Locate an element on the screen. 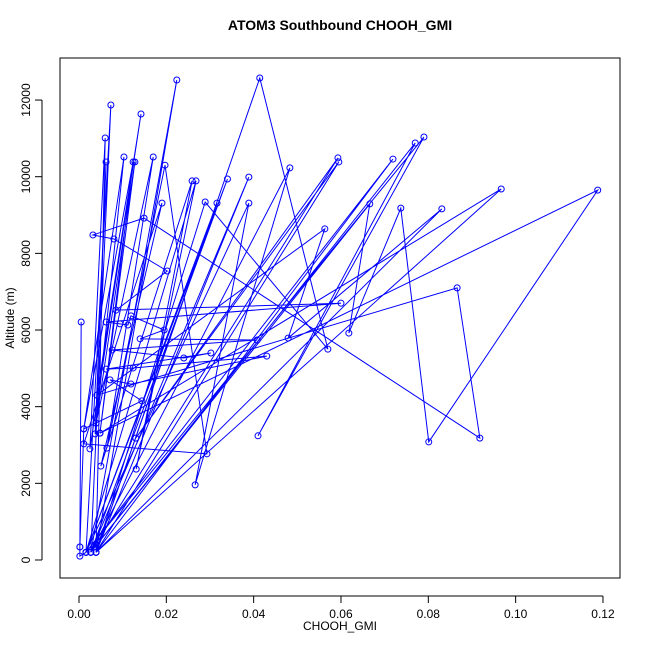 The image size is (650, 655). x-tick-label: 0.12 is located at coordinates (603, 614).